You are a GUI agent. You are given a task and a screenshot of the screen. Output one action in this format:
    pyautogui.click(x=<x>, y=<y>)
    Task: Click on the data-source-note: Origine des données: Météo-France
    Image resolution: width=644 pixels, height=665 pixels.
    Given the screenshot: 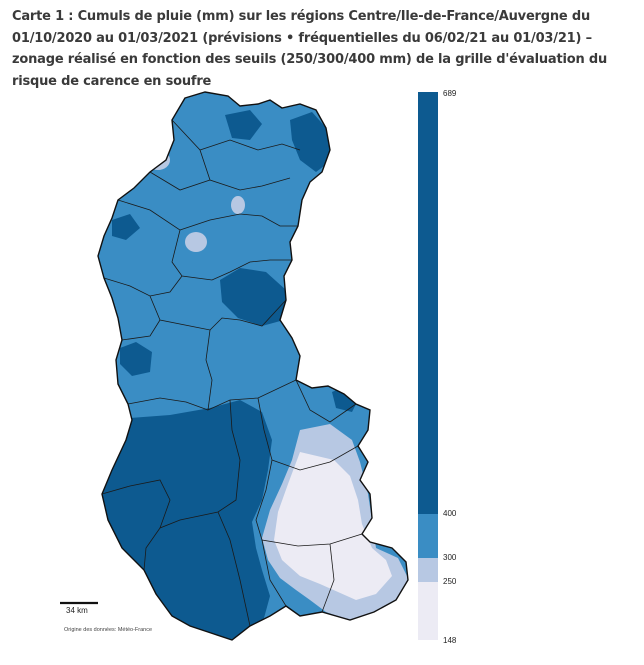 What is the action you would take?
    pyautogui.click(x=108, y=630)
    